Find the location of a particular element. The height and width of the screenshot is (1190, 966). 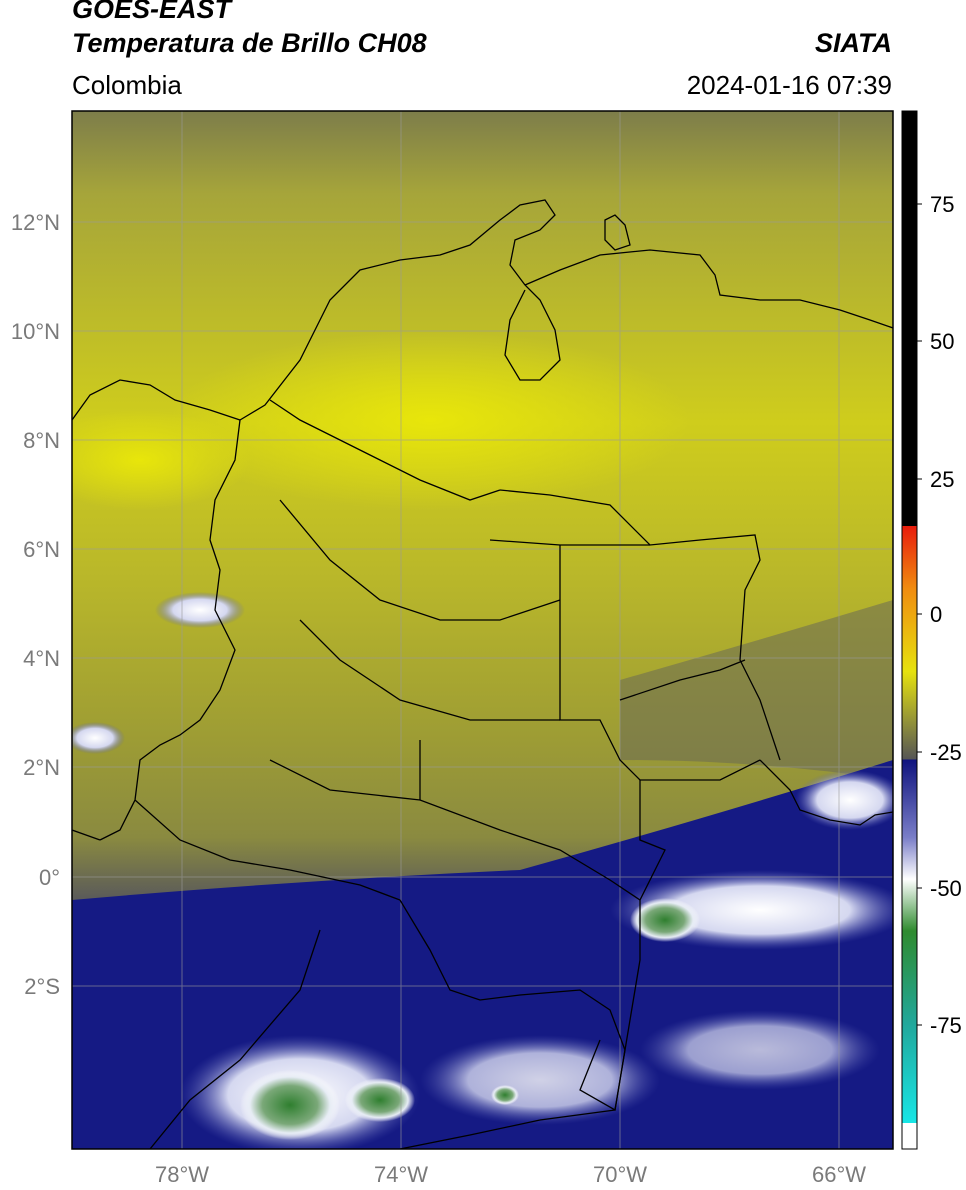

title-product: Temperatura de Brillo CH08 is located at coordinates (249, 43).